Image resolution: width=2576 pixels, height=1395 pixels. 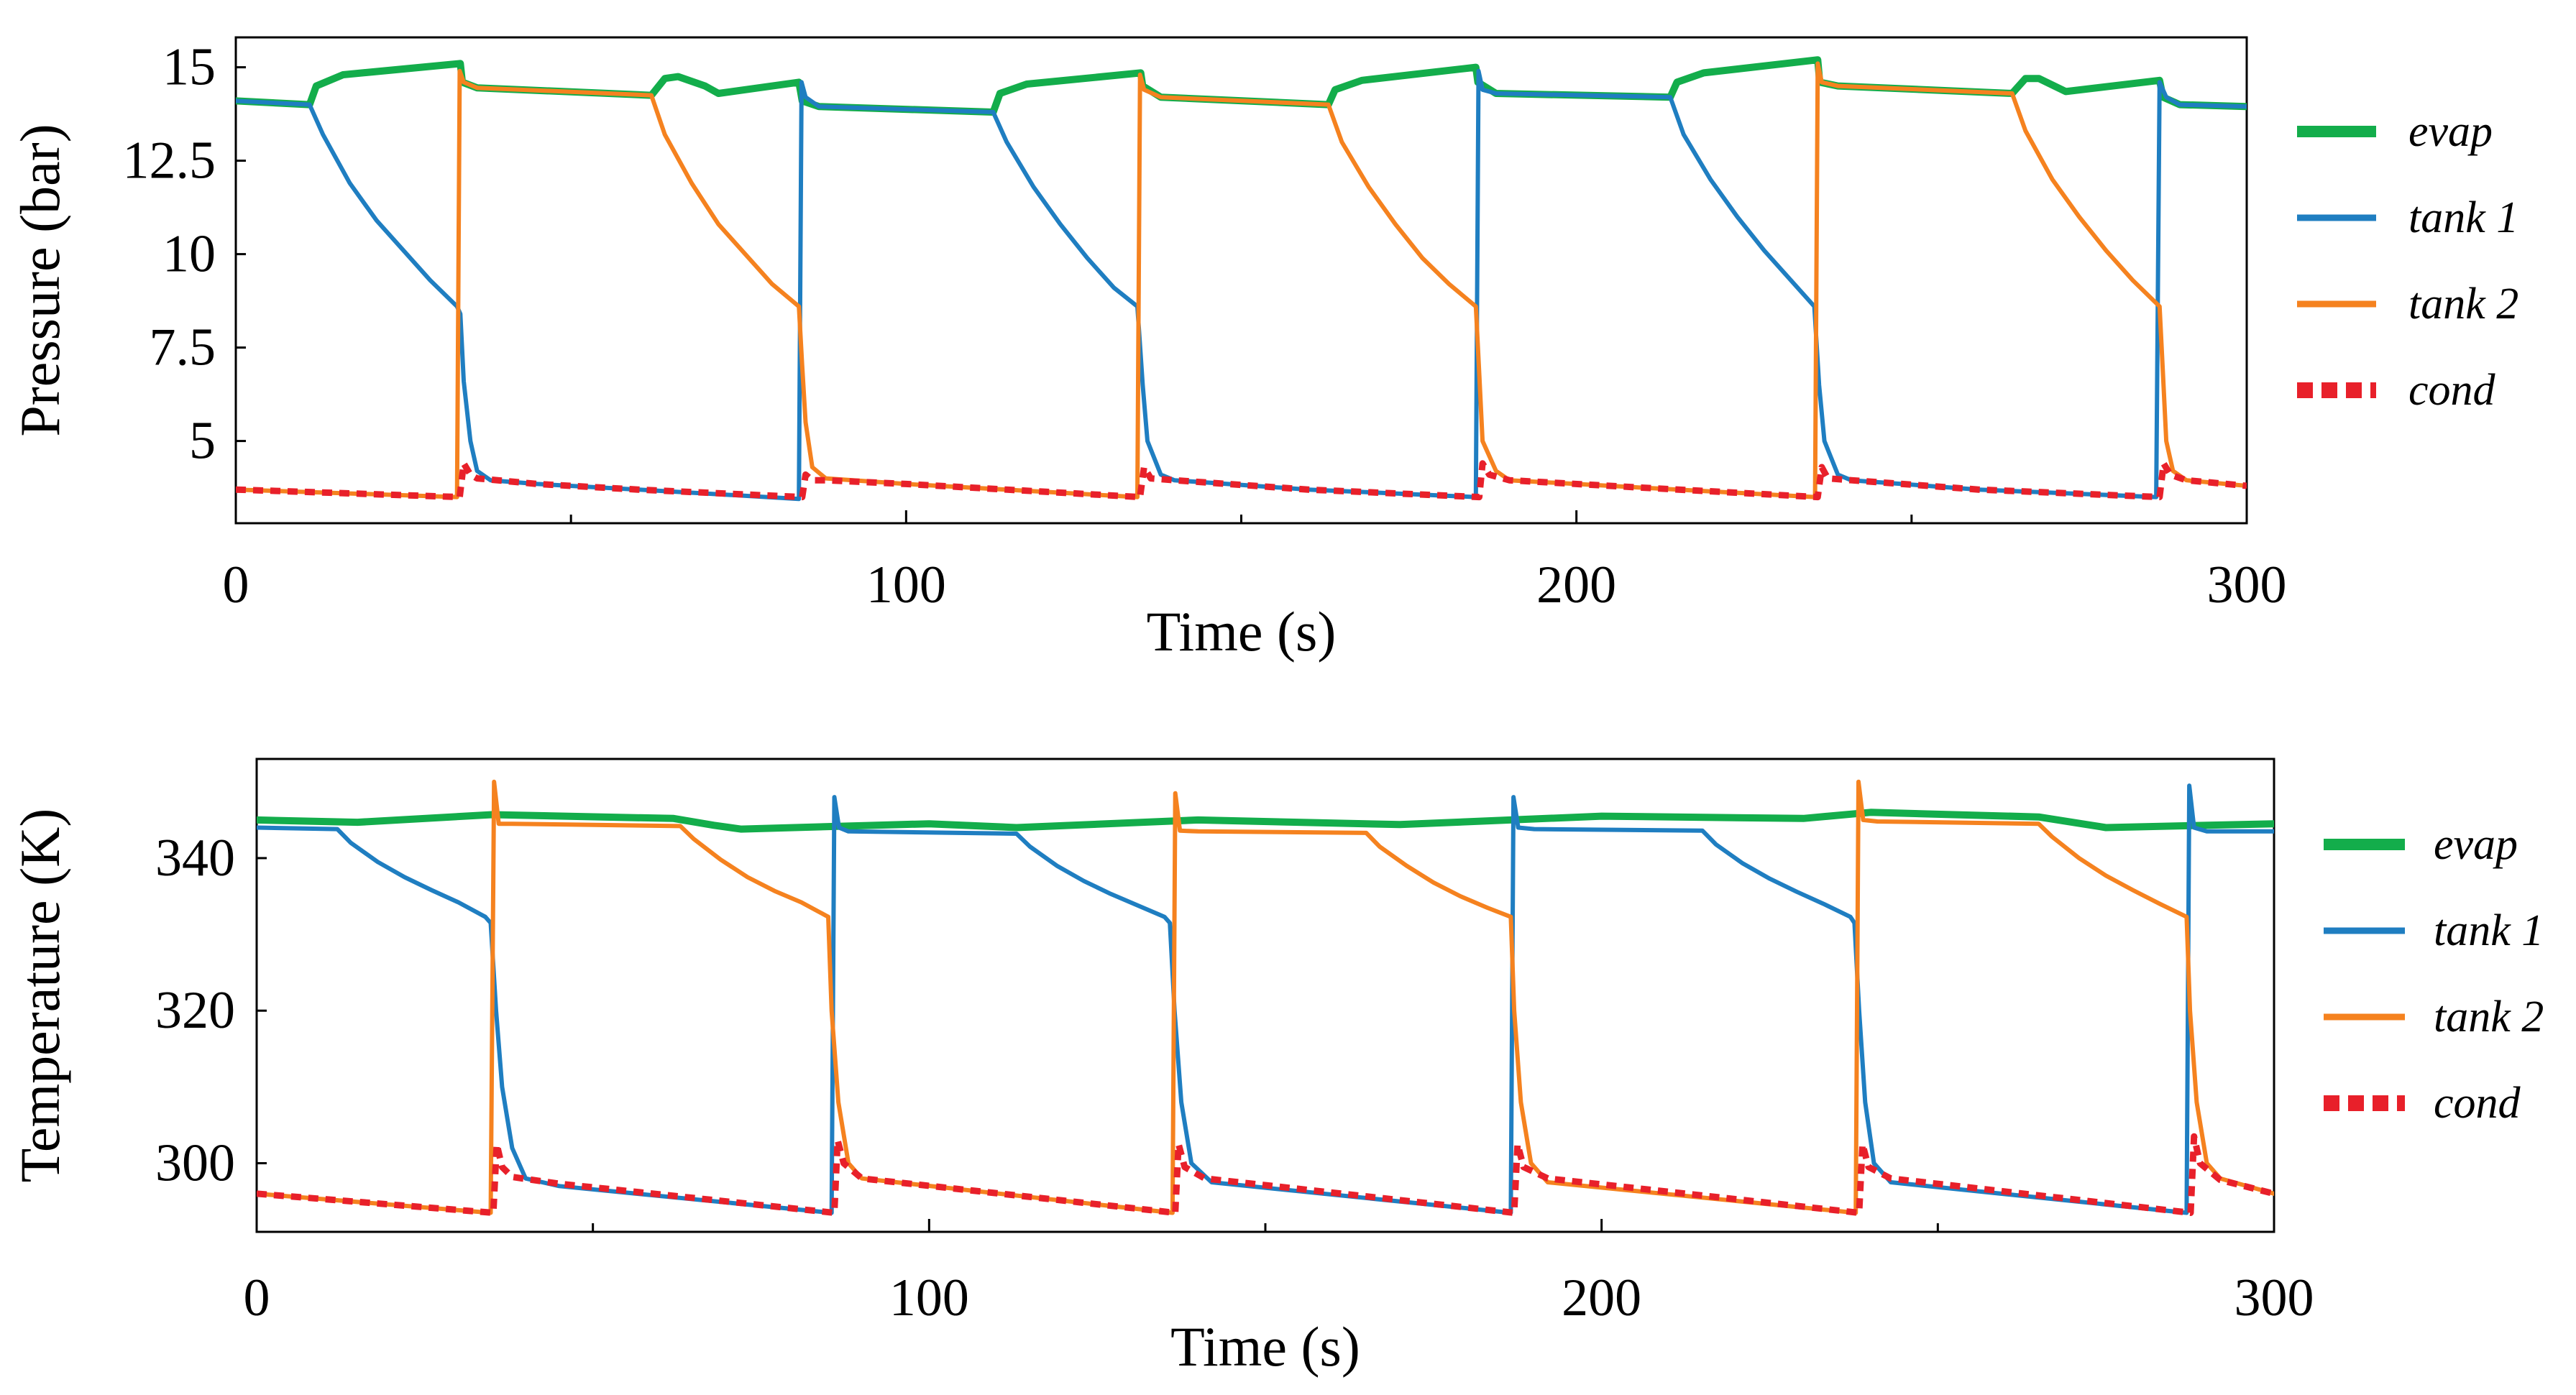 I want to click on y-tick-label: 7.5, so click(x=183, y=347).